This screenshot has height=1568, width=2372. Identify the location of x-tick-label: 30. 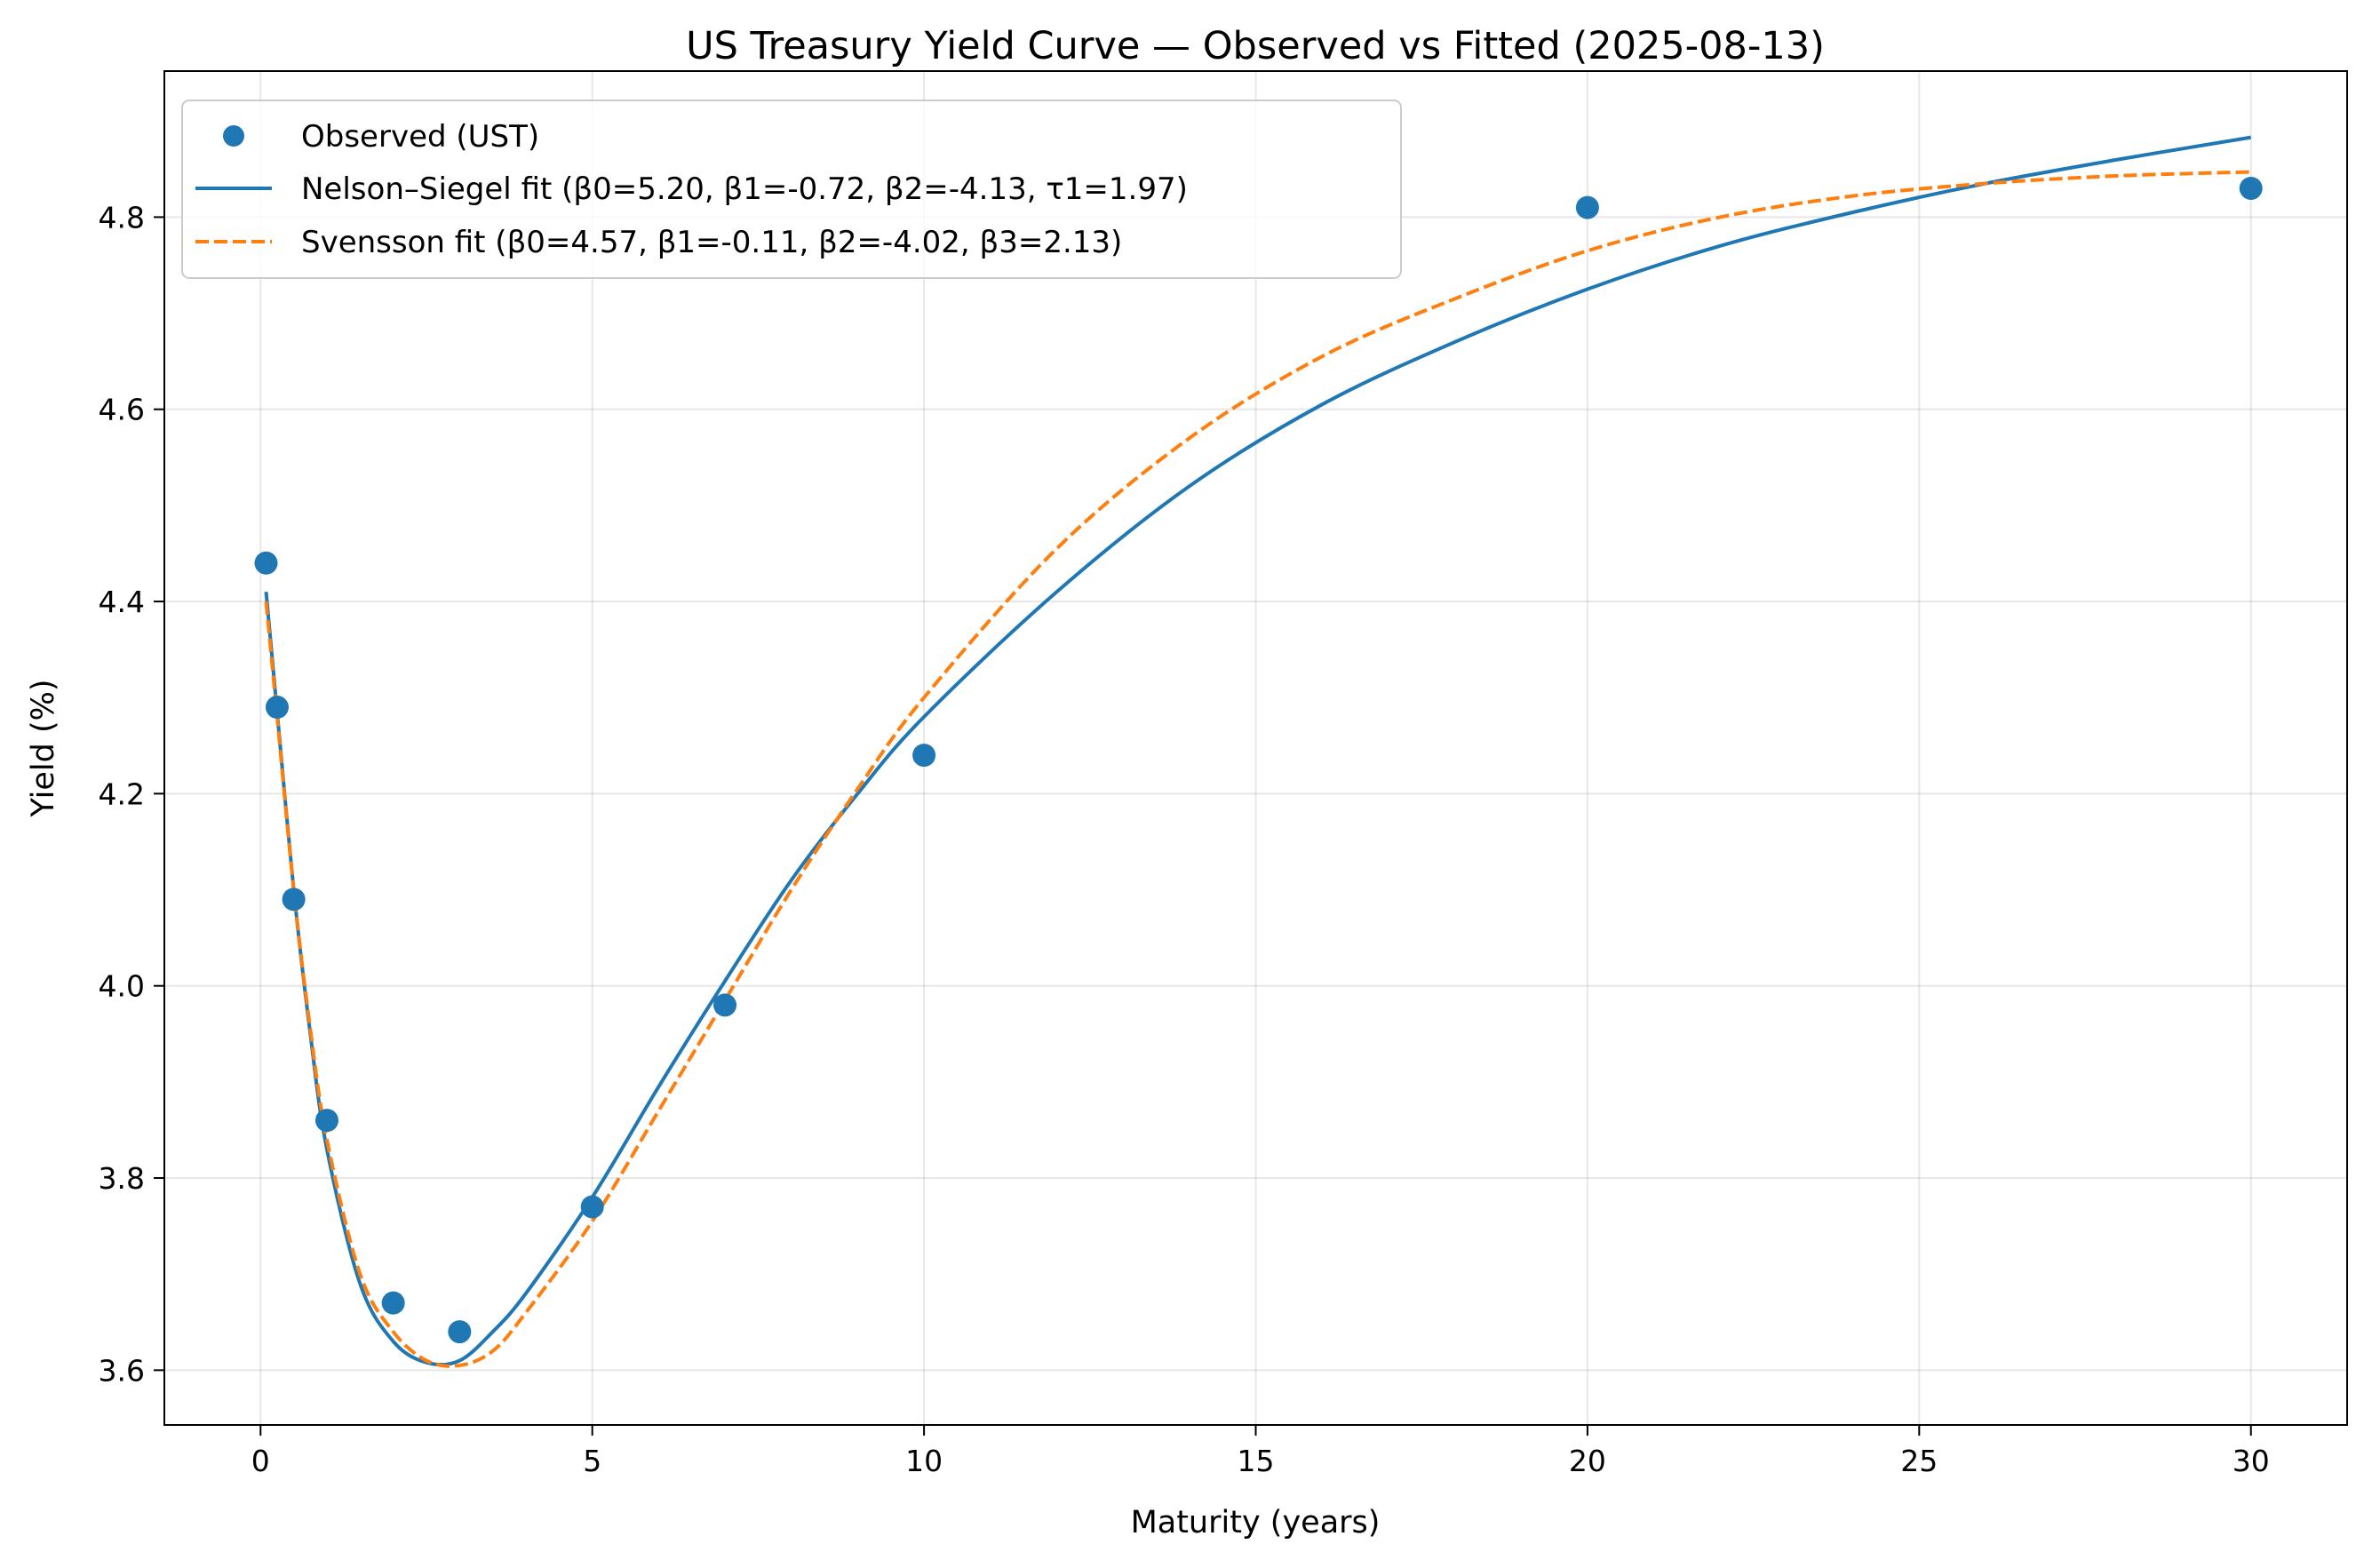
(2251, 1461).